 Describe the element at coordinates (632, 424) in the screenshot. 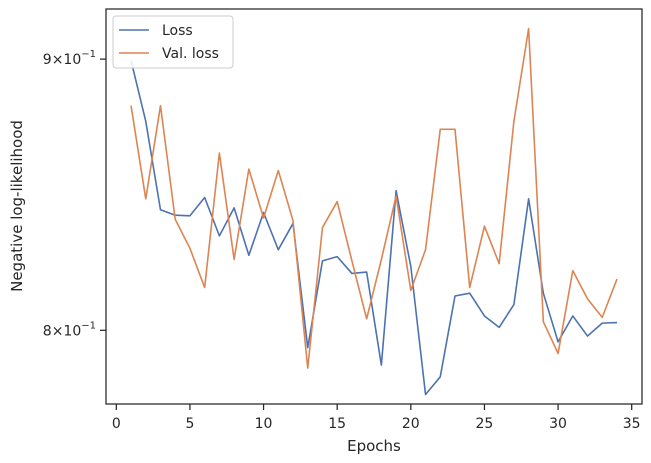

I see `x-tick-label: 35` at that location.